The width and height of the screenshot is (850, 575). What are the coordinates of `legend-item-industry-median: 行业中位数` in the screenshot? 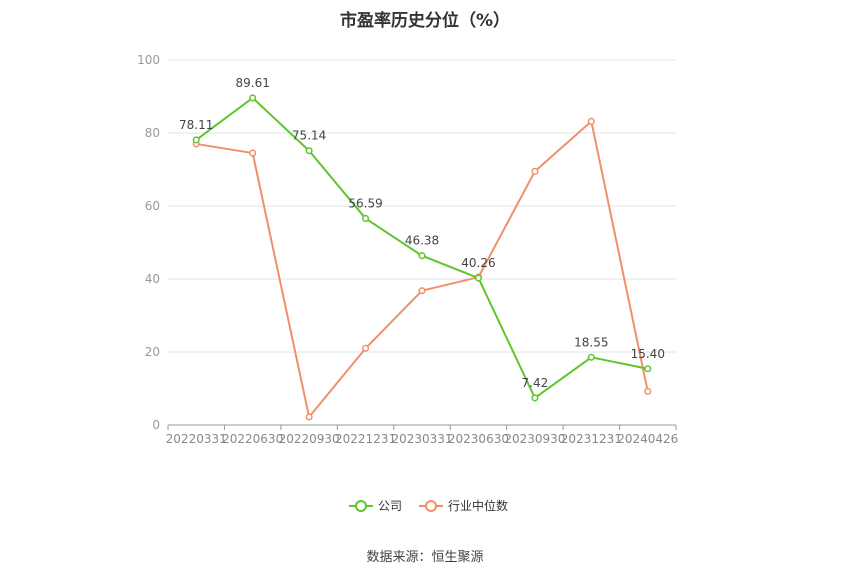 It's located at (463, 505).